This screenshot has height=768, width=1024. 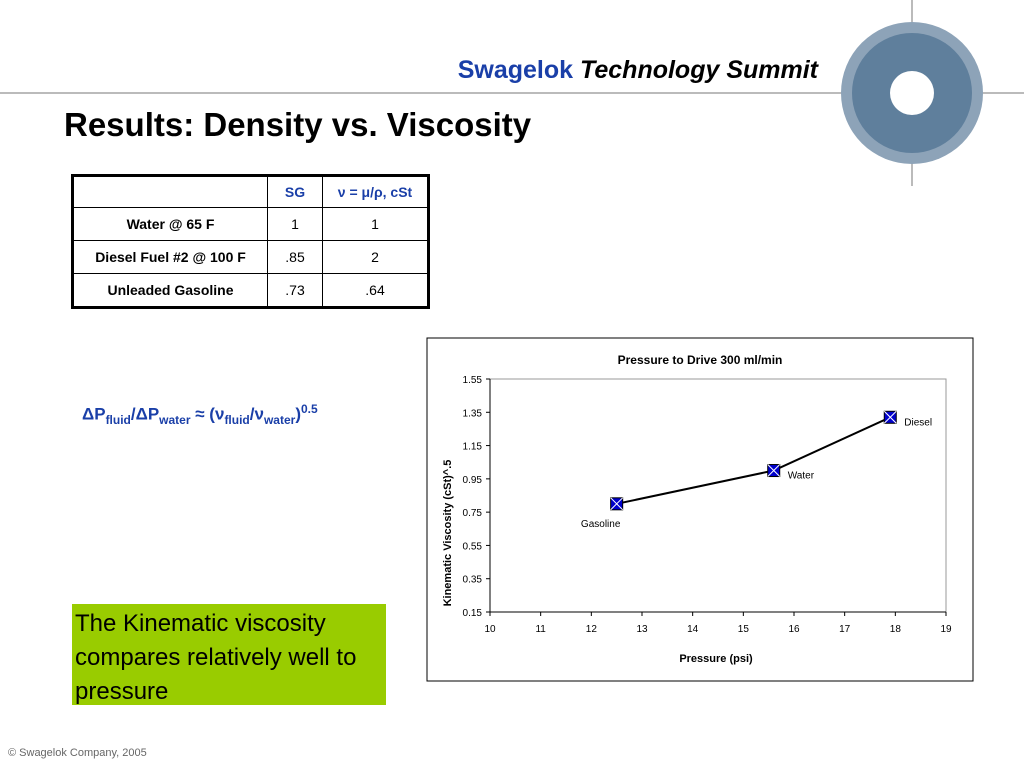 I want to click on y-tick-label: 1.55, so click(x=473, y=380).